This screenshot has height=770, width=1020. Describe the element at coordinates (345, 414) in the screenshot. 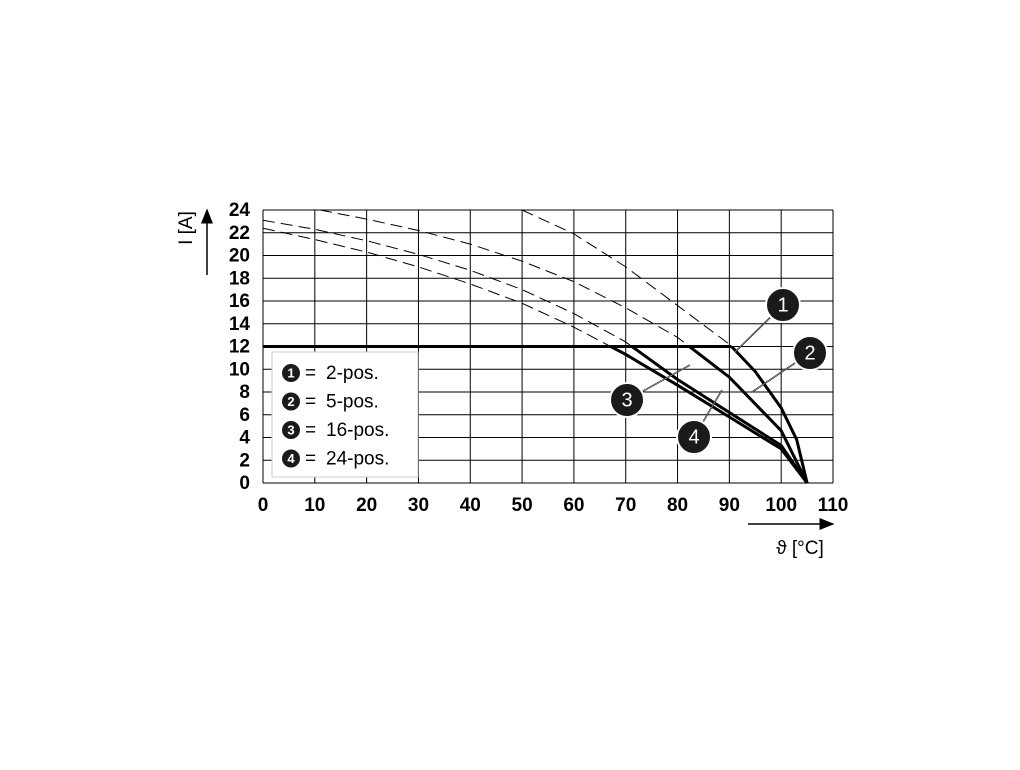

I see `legend: 1 = 2-pos. 2 = 5-pos. 3 = 16-pos. 4 = 24-pos.` at that location.